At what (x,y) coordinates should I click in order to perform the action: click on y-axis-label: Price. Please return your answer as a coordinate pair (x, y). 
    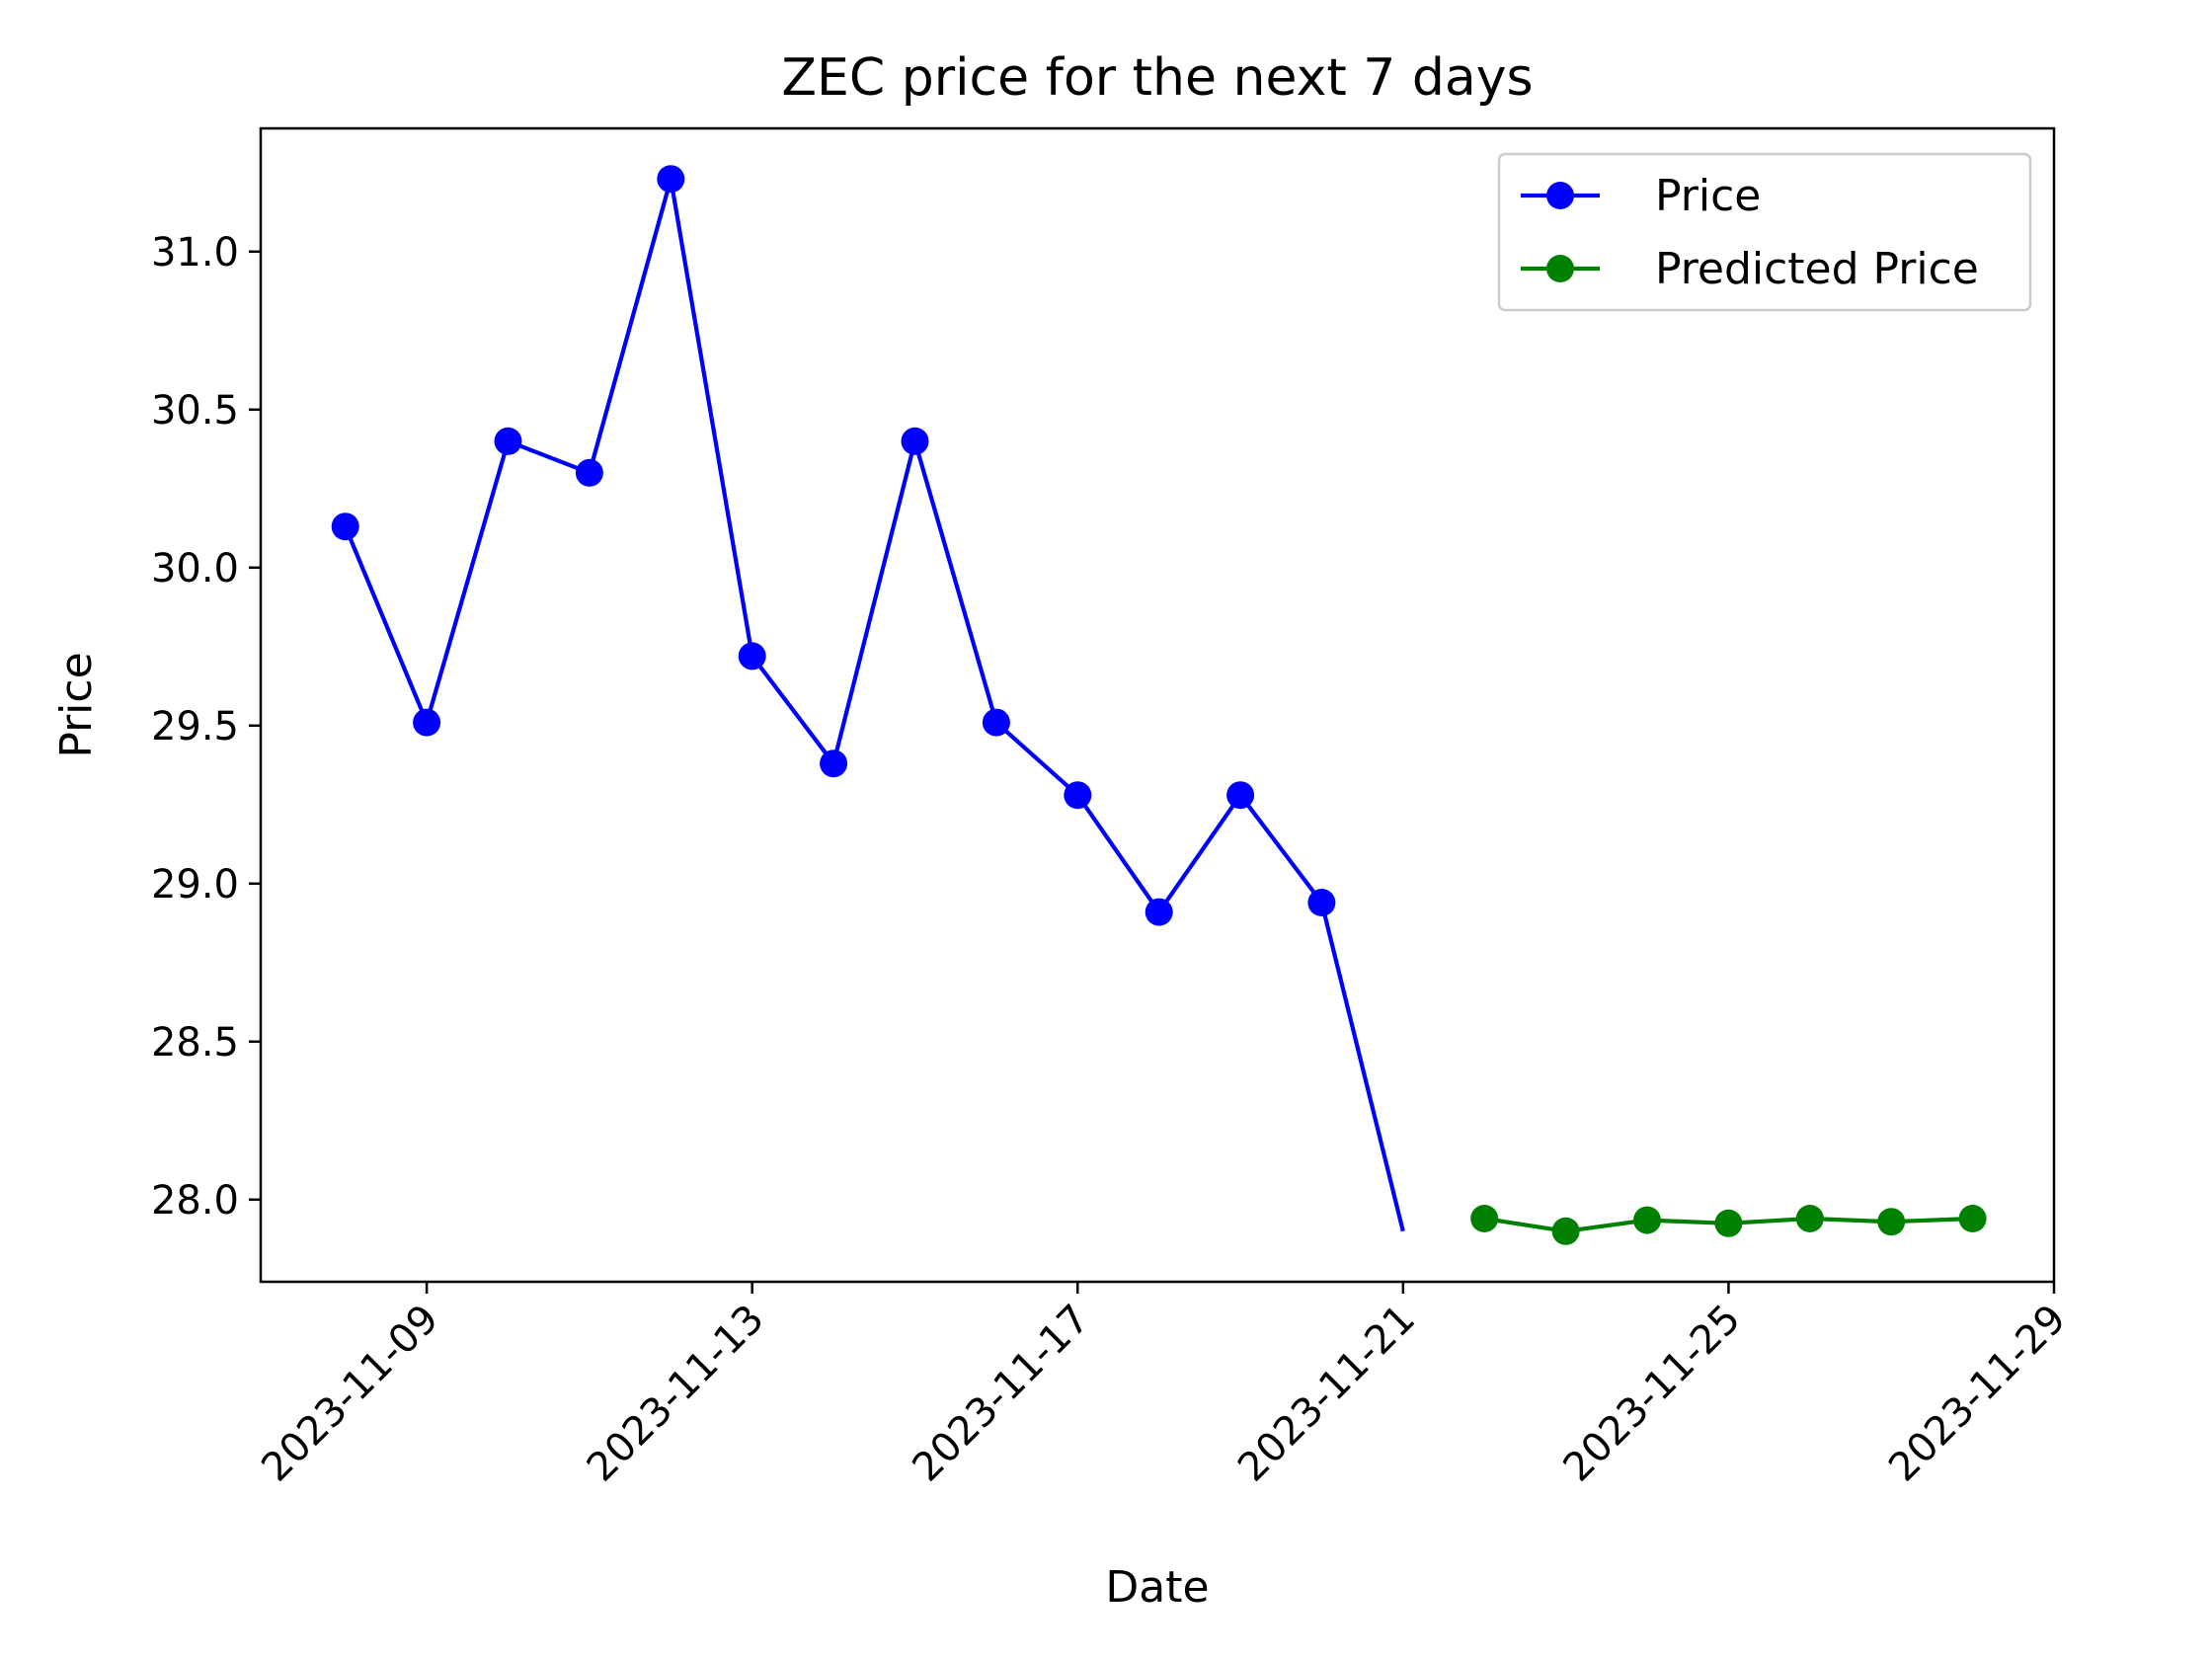
    Looking at the image, I should click on (76, 705).